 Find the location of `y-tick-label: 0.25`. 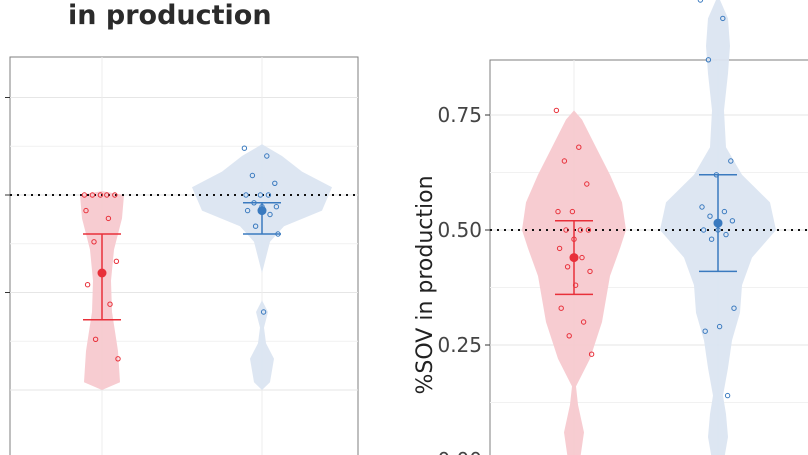

y-tick-label: 0.25 is located at coordinates (459, 345).